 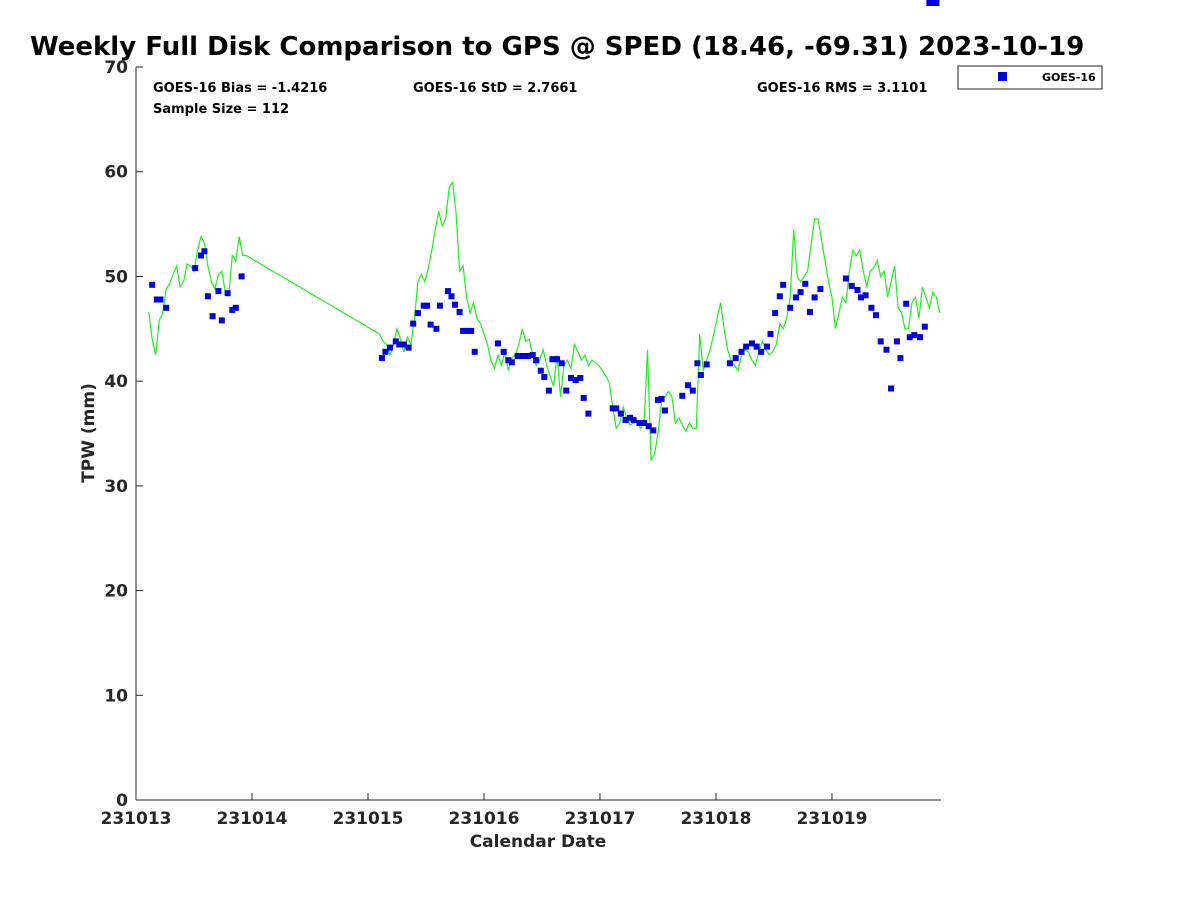 I want to click on x-tick-label: 231013, so click(x=136, y=819).